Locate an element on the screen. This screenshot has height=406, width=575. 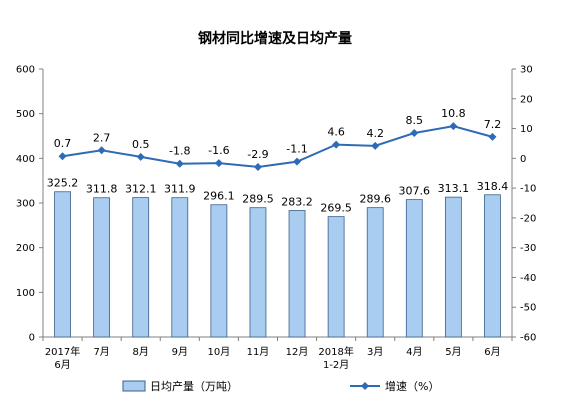
legend: 日均产量（万吨） 增速（%） is located at coordinates (280, 386).